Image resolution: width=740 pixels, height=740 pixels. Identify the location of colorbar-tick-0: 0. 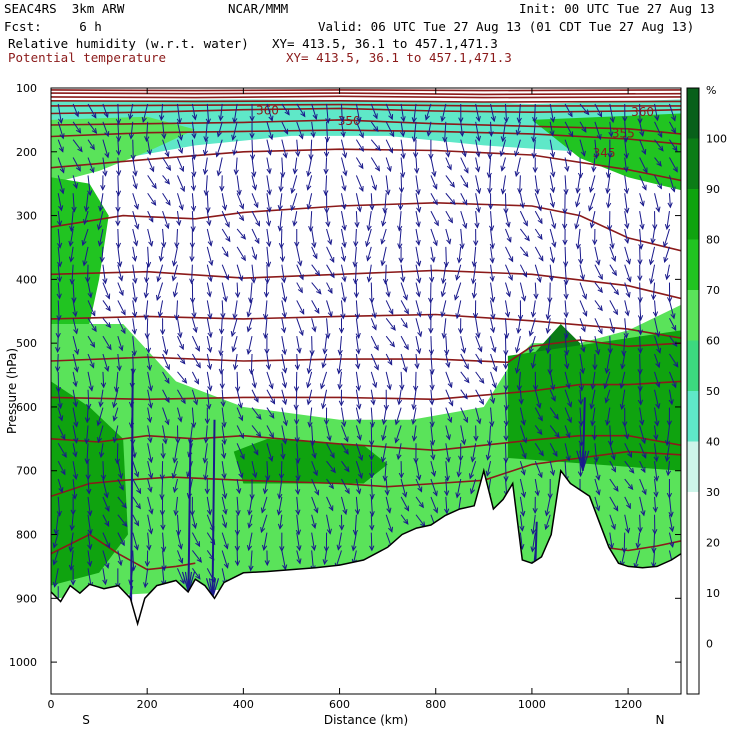
(709, 644).